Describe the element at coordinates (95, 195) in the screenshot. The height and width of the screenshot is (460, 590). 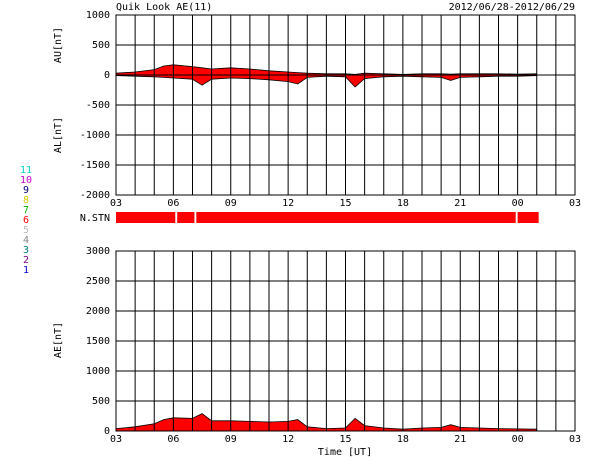
I see `y-tick-label: -2000` at that location.